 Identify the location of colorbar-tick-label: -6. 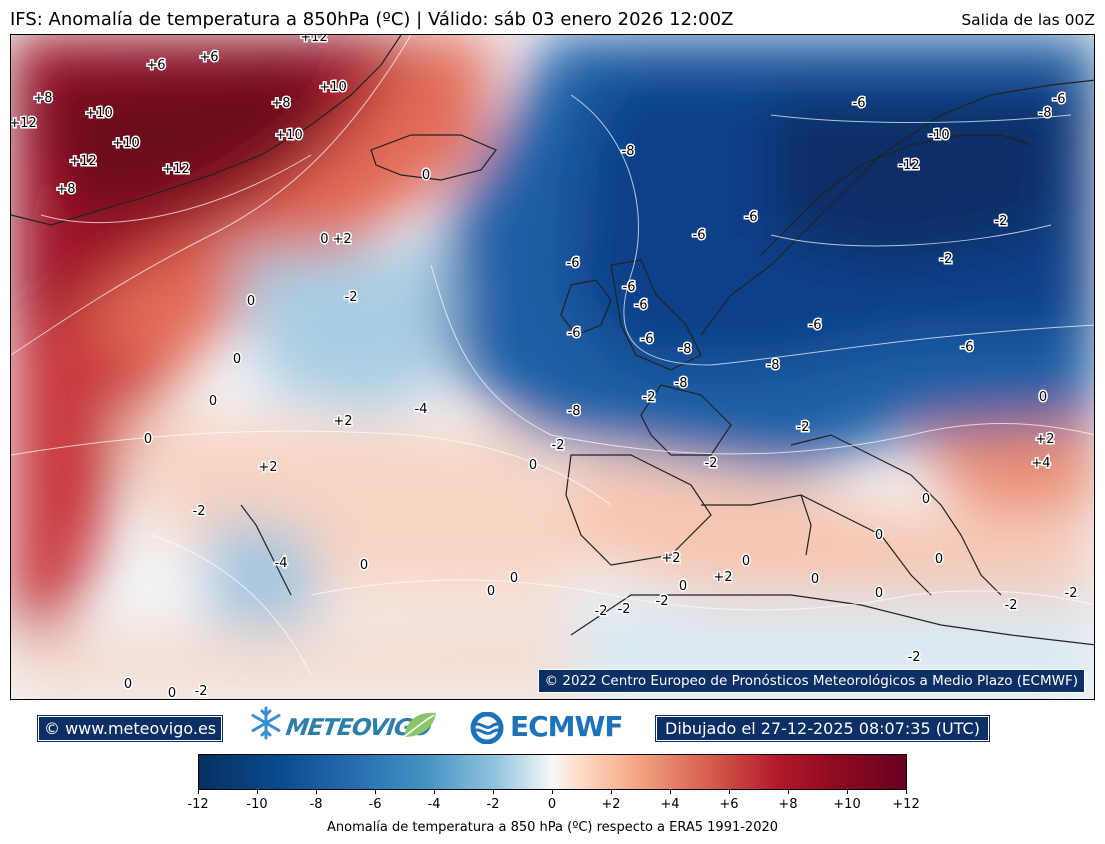
(375, 804).